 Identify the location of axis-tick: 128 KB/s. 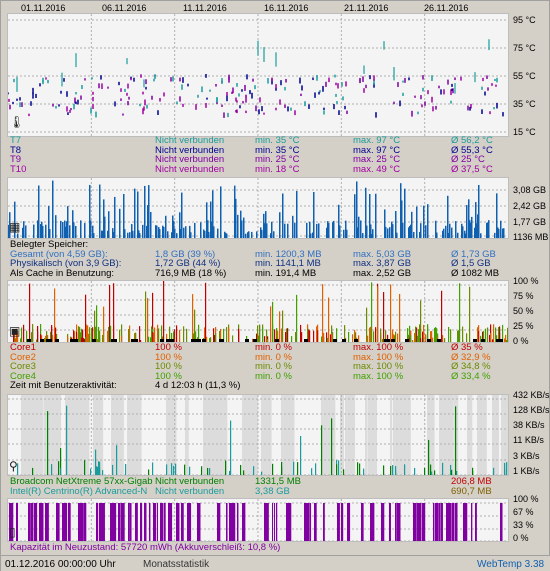
(531, 410).